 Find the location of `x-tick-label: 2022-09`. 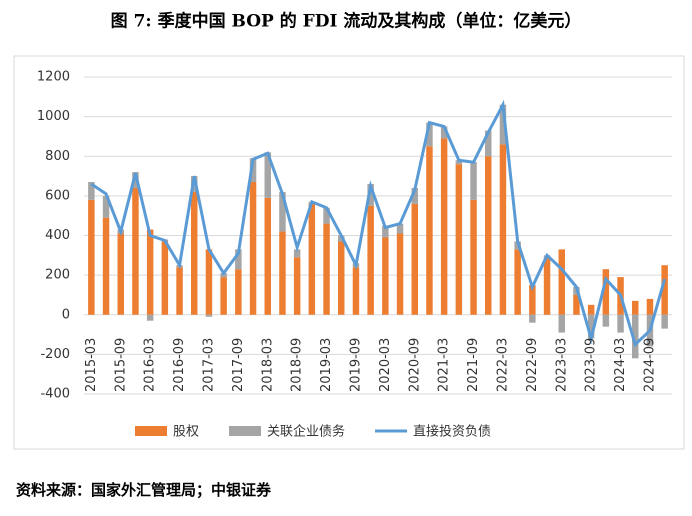

x-tick-label: 2022-09 is located at coordinates (532, 365).